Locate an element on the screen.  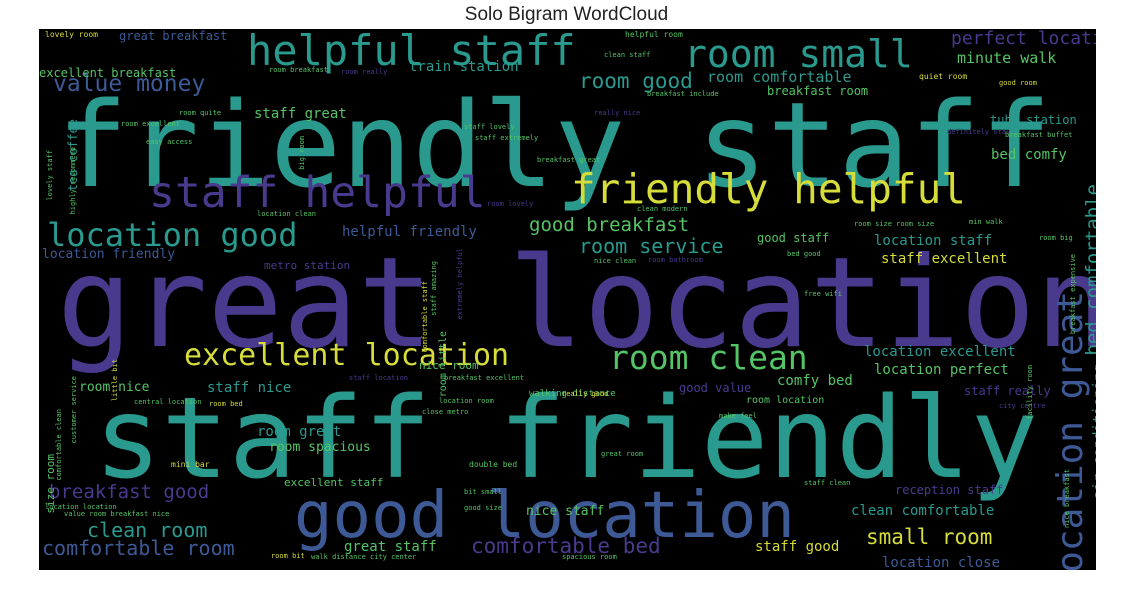
word-room-size: room size room size is located at coordinates (894, 224).